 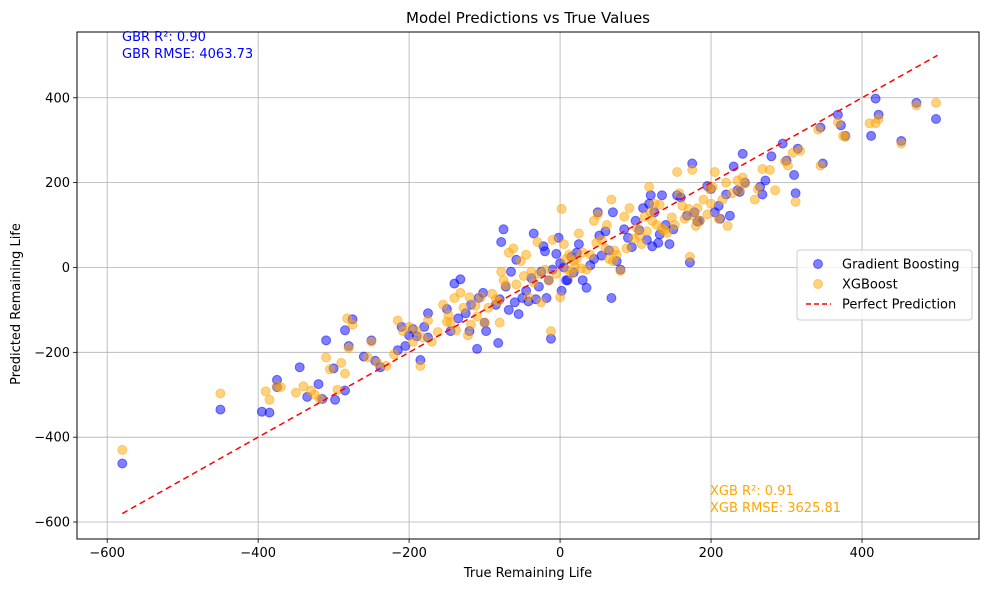 I want to click on legend-box, so click(x=884, y=285).